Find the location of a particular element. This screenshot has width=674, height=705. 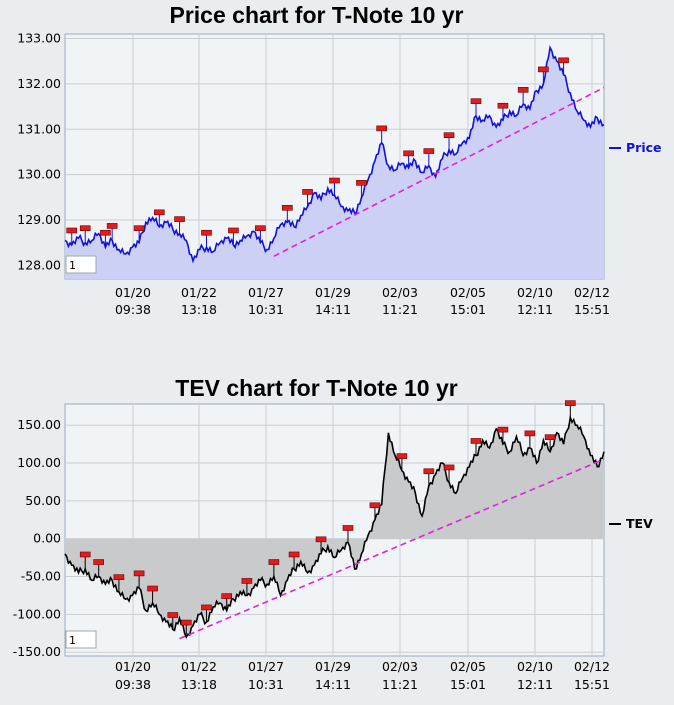

chart-title: Price chart for T-Note 10 yr is located at coordinates (317, 15).